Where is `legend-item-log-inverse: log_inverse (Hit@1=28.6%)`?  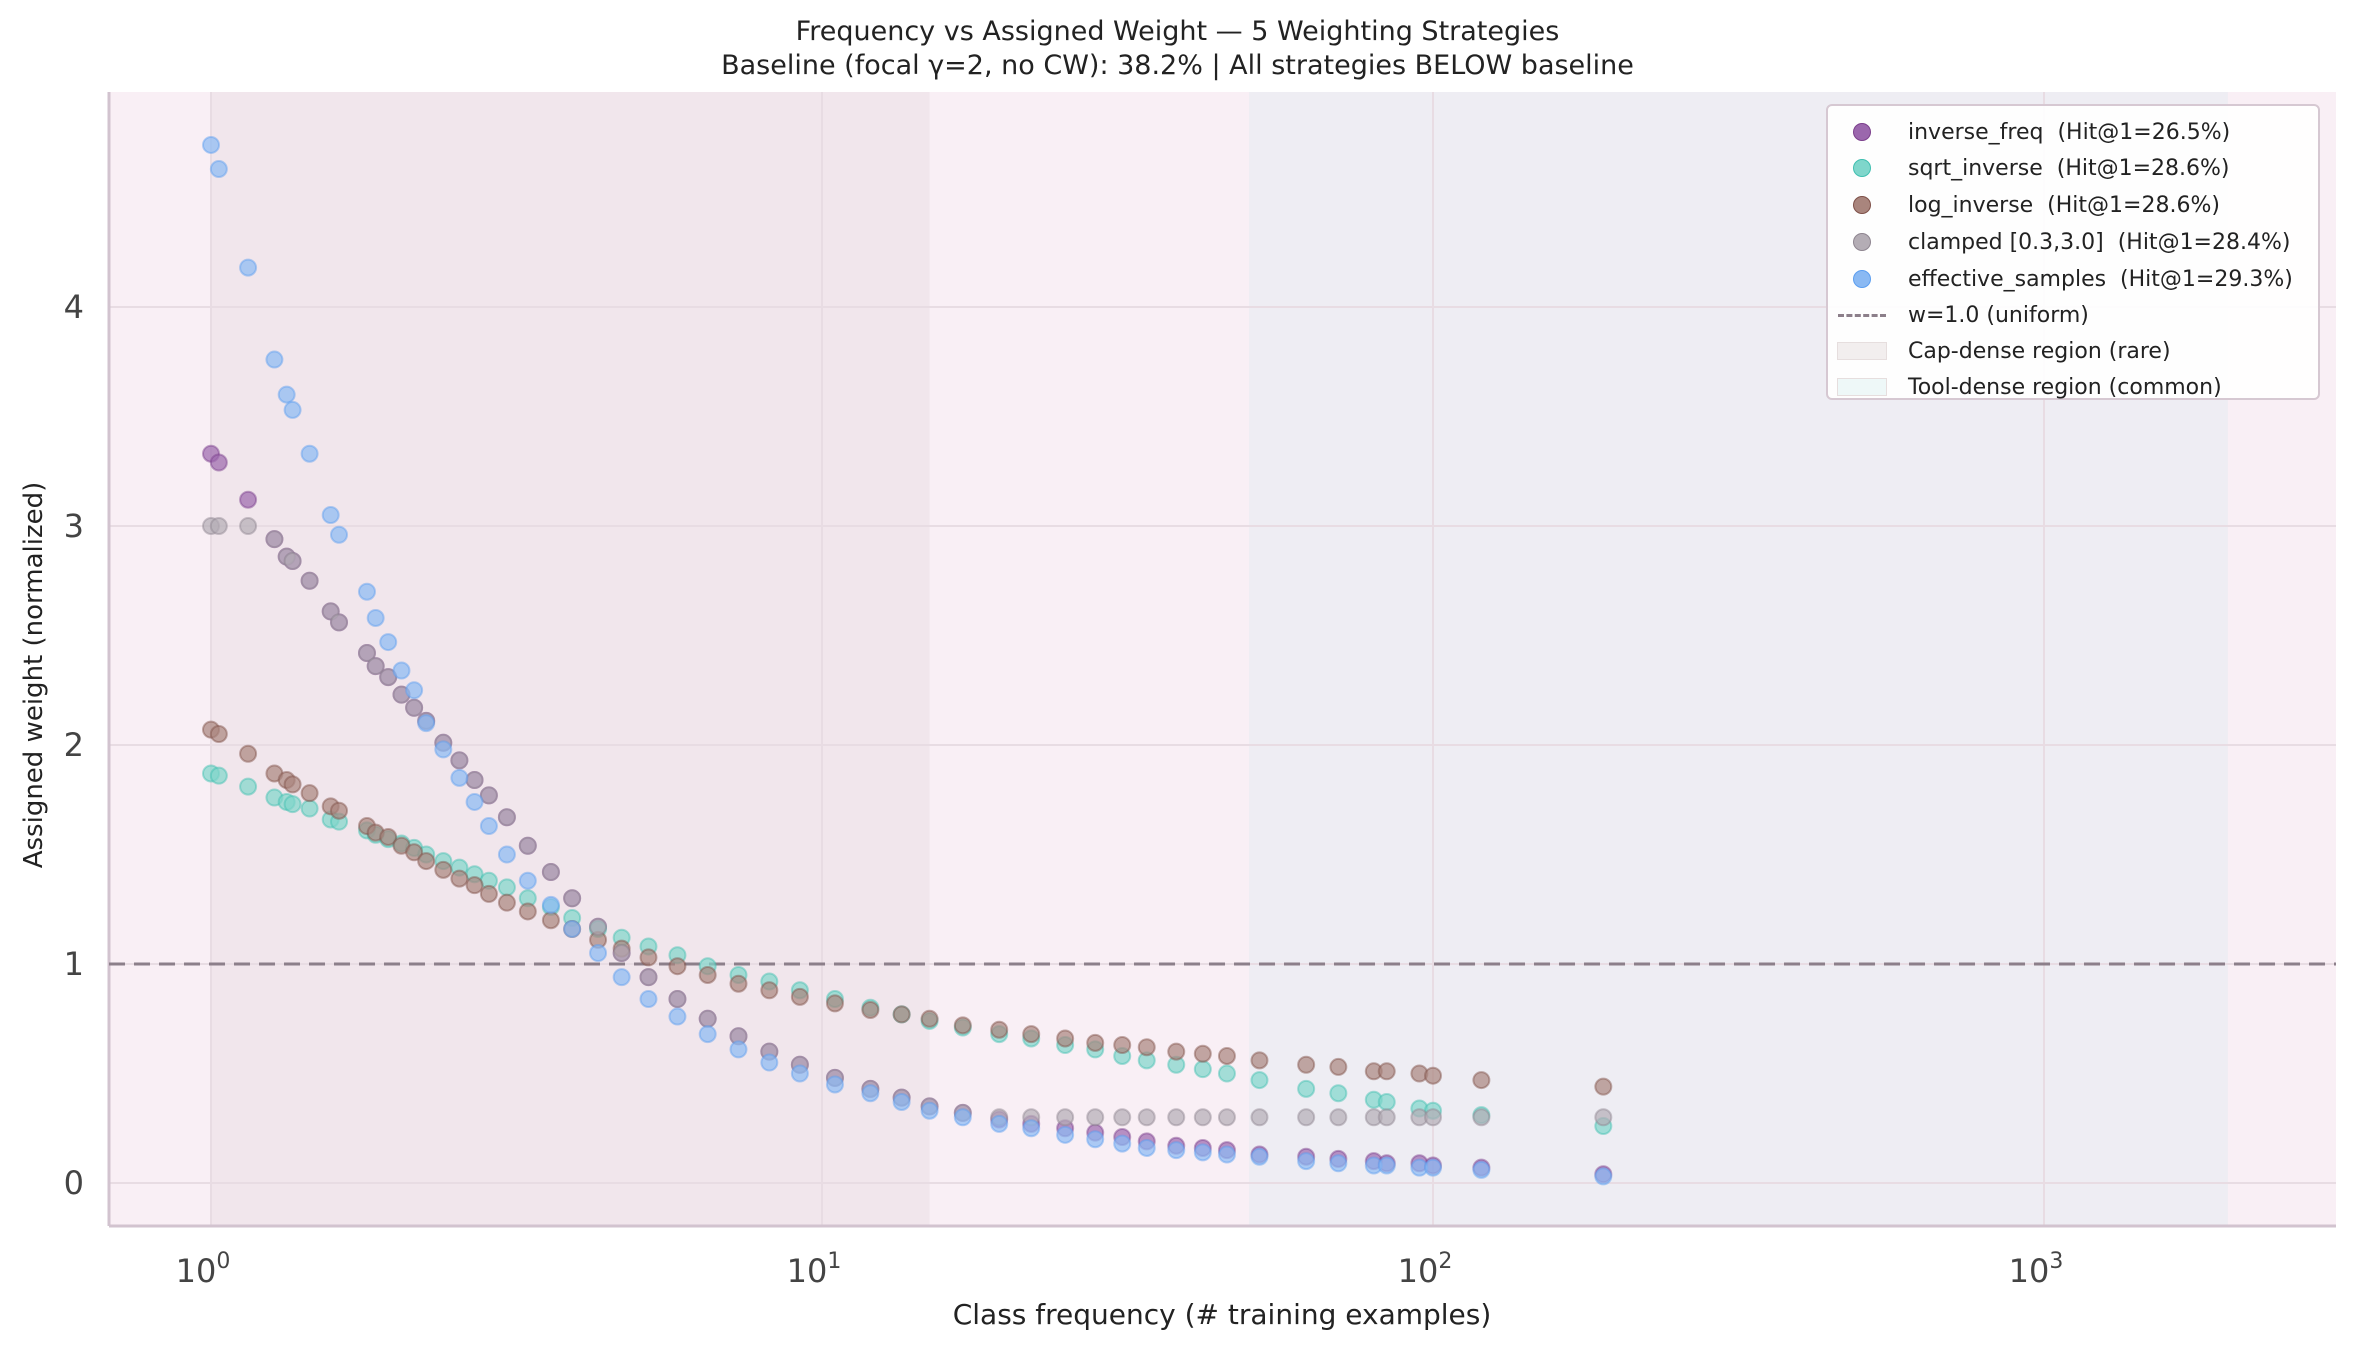 legend-item-log-inverse: log_inverse (Hit@1=28.6%) is located at coordinates (2024, 205).